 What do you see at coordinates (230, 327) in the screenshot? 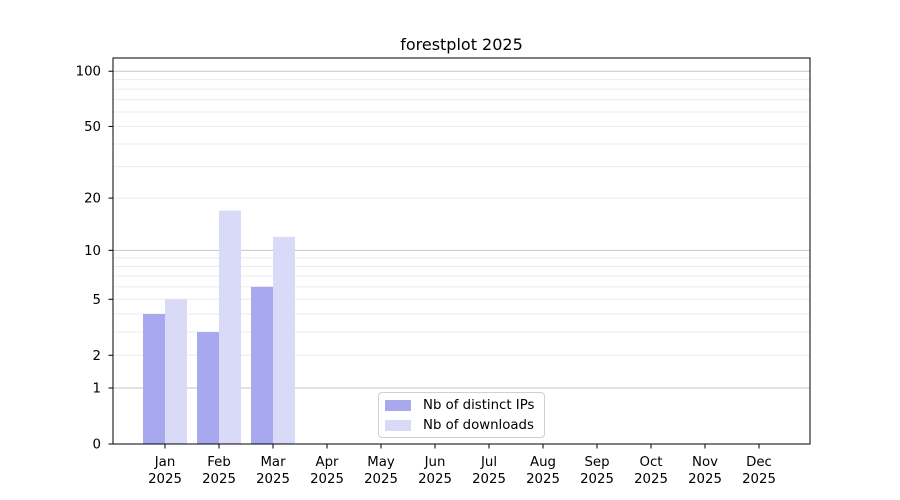
I see `bar-downloads-feb` at bounding box center [230, 327].